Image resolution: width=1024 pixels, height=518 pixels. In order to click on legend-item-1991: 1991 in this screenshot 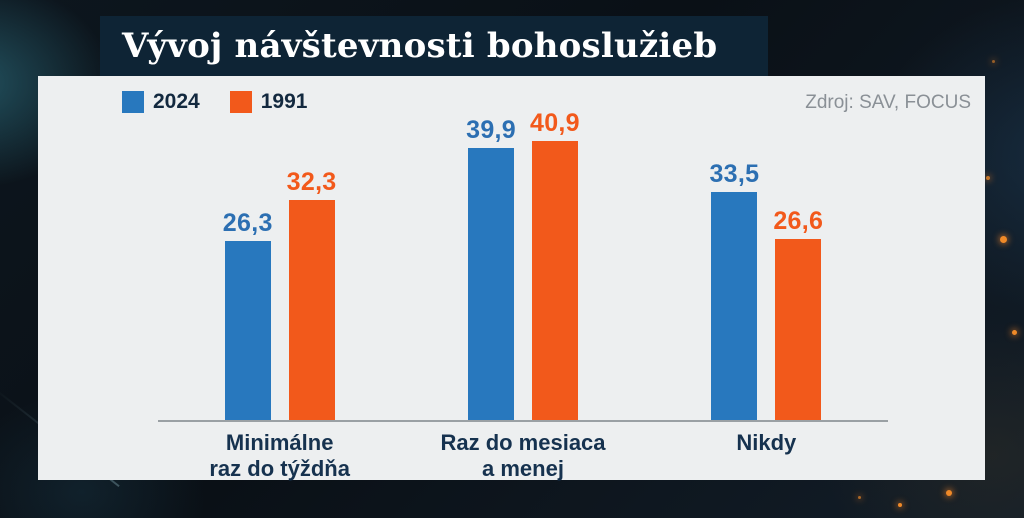, I will do `click(268, 102)`.